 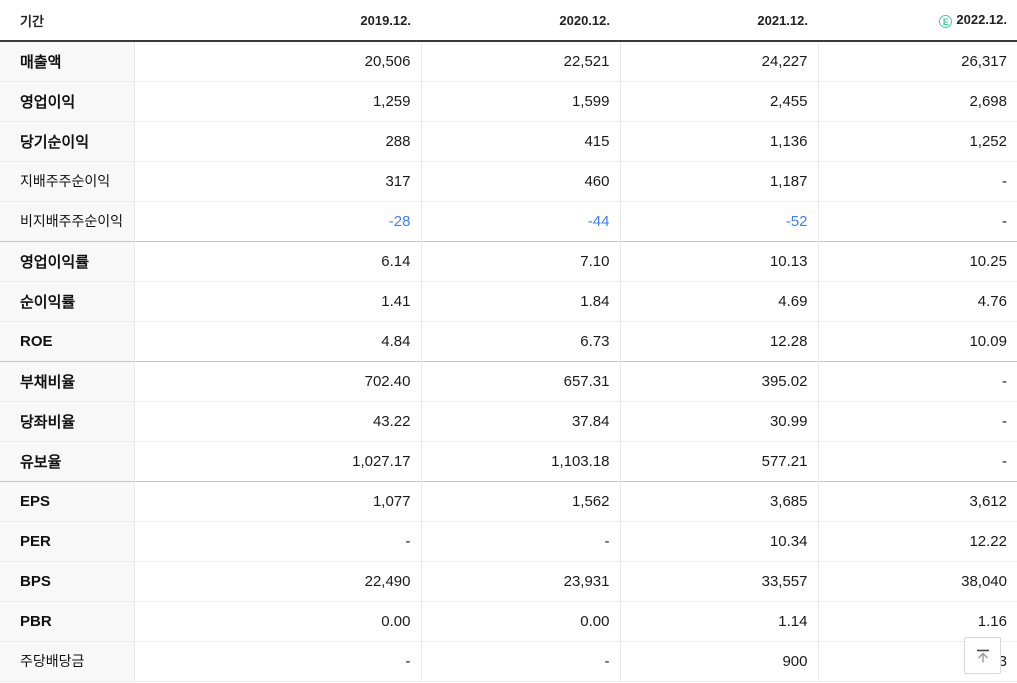 I want to click on row-label: 부채비율, so click(x=67, y=381).